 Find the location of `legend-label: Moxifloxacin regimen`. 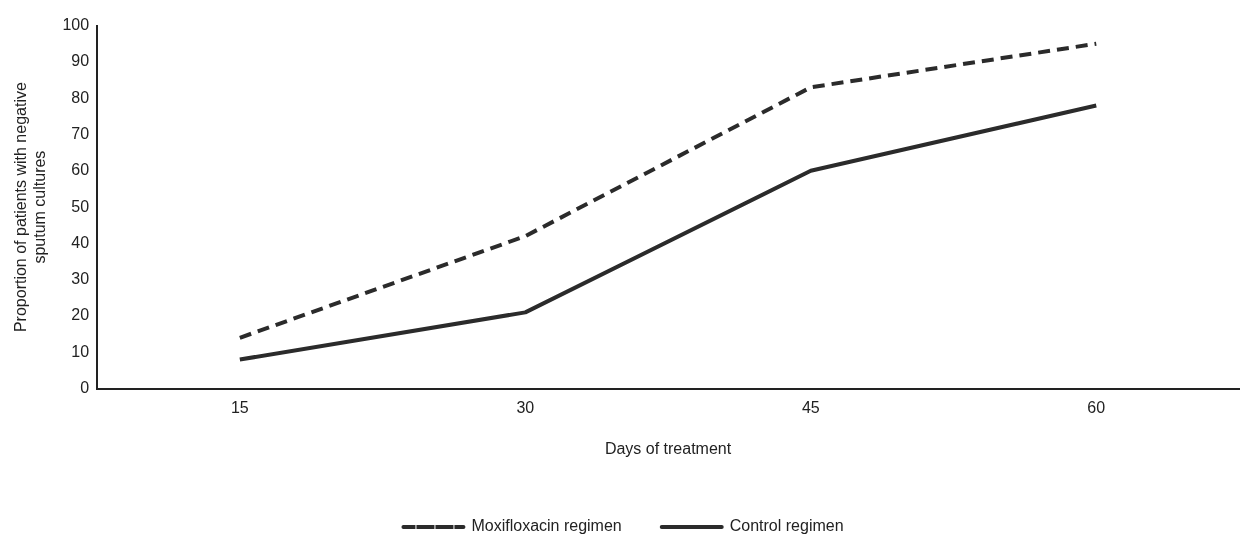

legend-label: Moxifloxacin regimen is located at coordinates (546, 526).